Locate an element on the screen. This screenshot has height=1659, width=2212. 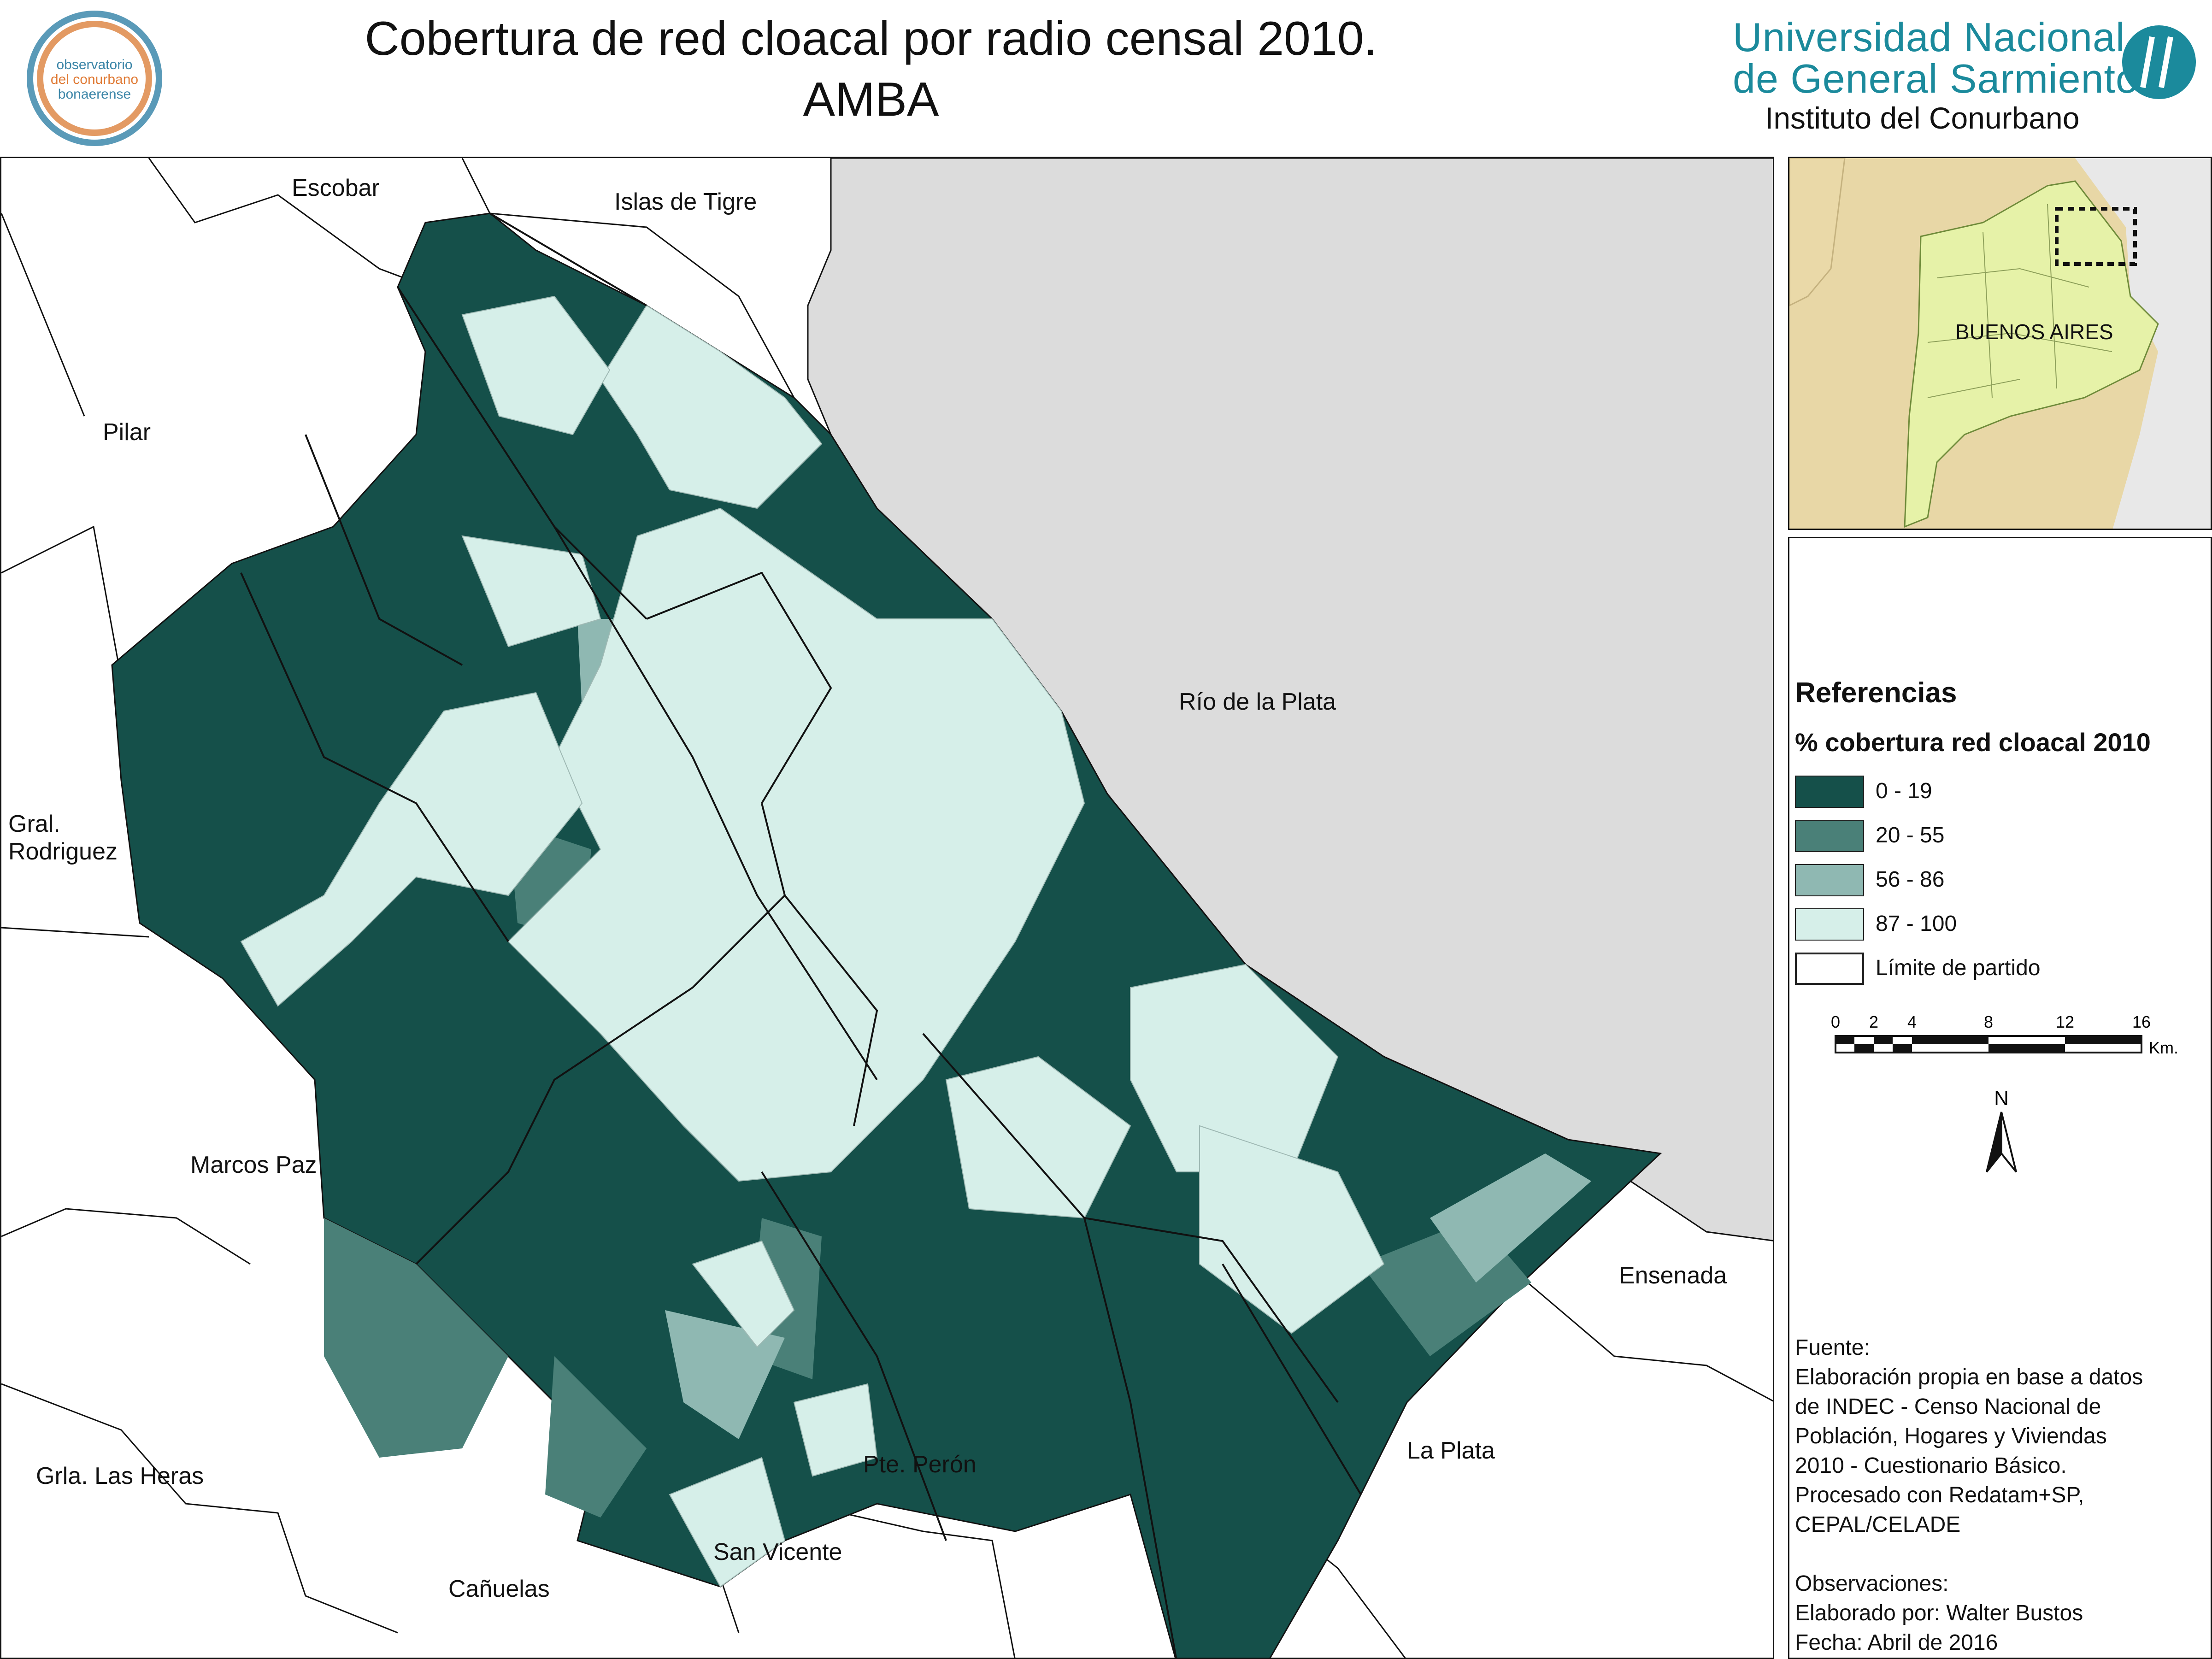
amba-locator-box is located at coordinates (2096, 236).